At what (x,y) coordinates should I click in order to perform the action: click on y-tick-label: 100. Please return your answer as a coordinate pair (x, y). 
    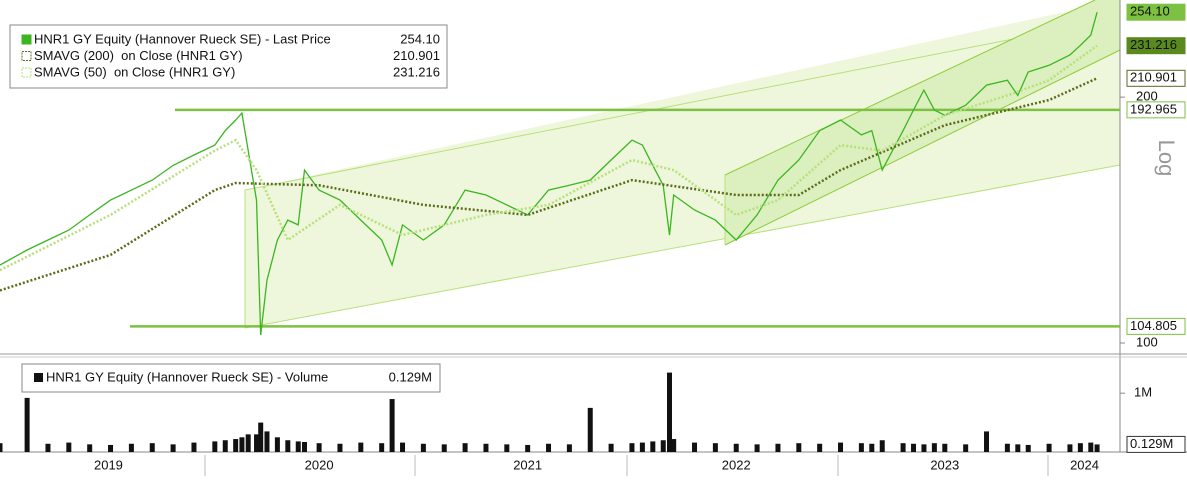
    Looking at the image, I should click on (1147, 341).